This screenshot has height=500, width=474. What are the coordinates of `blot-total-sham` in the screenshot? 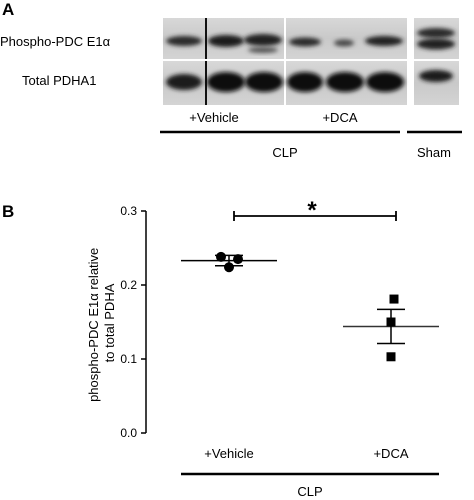 It's located at (436, 83).